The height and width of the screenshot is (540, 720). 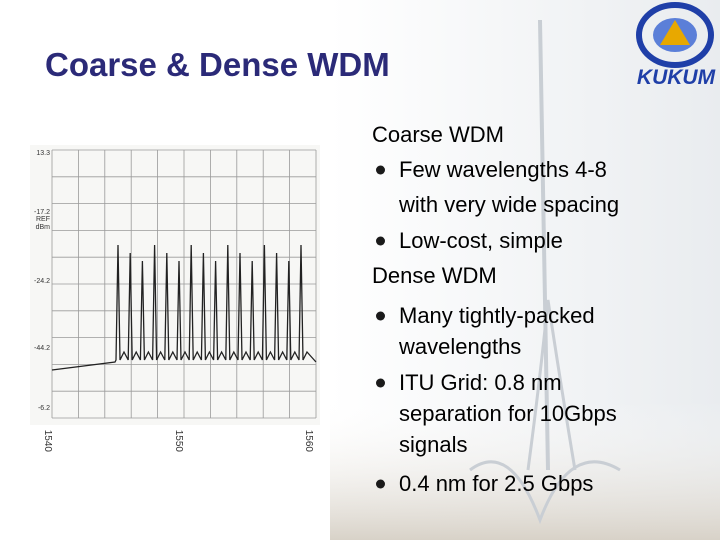 I want to click on bullet-text: Few wavelengths 4-8, so click(x=503, y=169).